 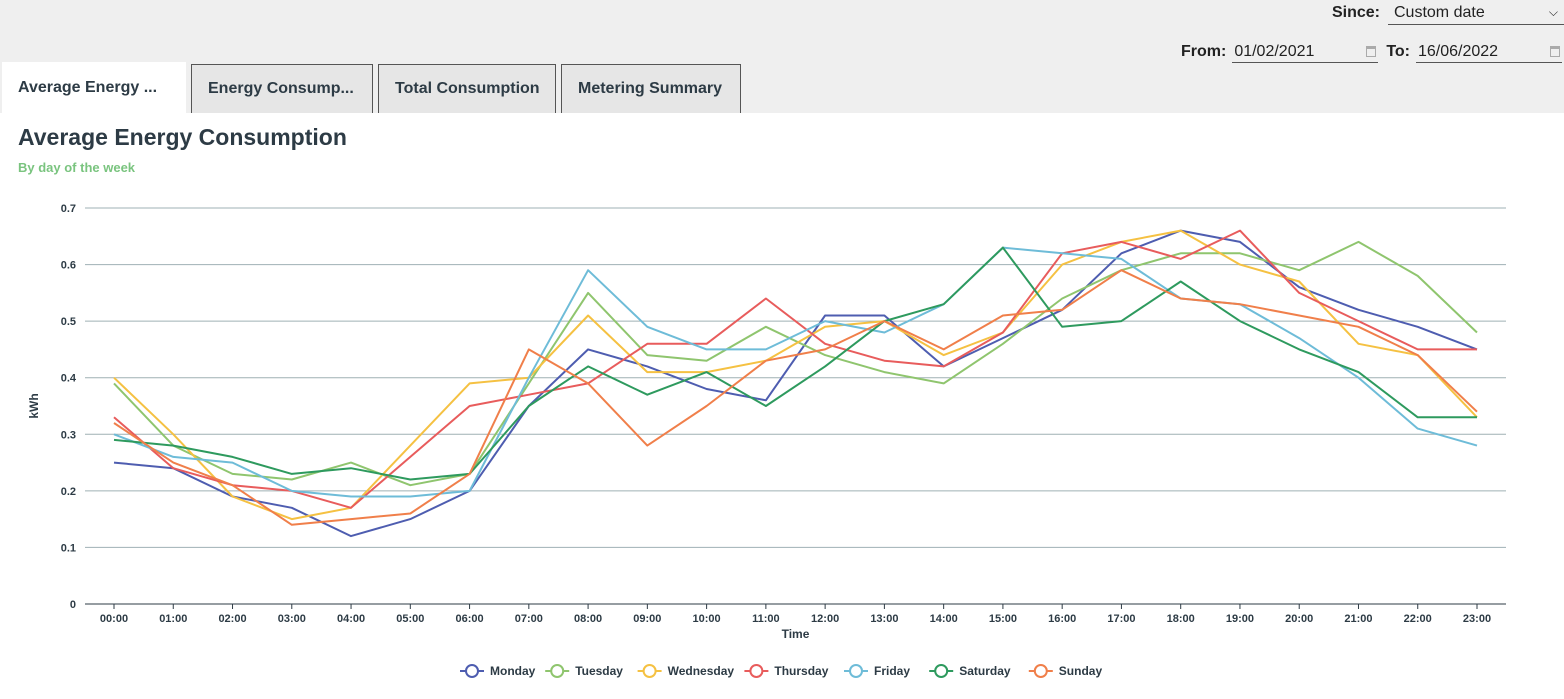 I want to click on y-tick-label: 0, so click(x=73, y=605).